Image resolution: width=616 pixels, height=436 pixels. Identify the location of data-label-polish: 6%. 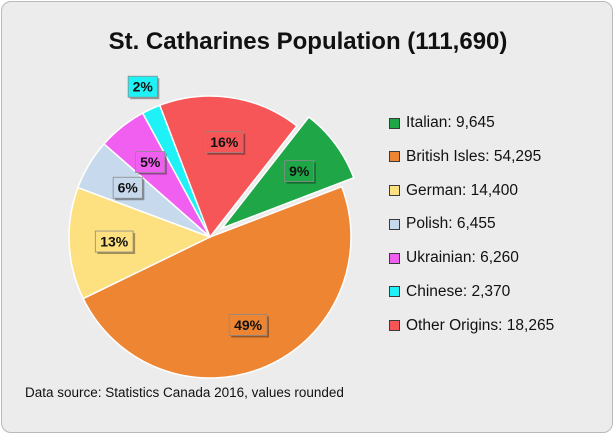
(128, 188).